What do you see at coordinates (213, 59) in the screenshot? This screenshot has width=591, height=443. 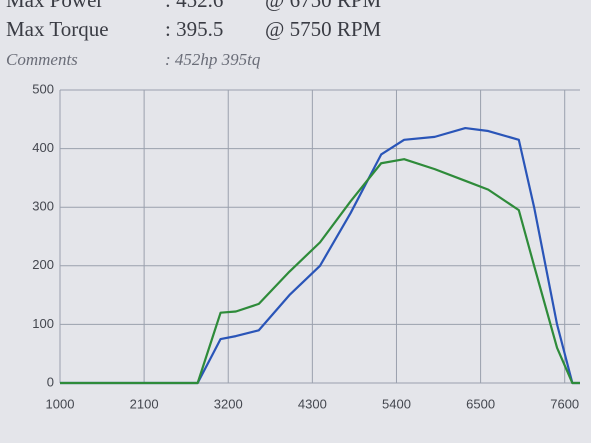 I see `comments-value: : 452hp 395tq` at bounding box center [213, 59].